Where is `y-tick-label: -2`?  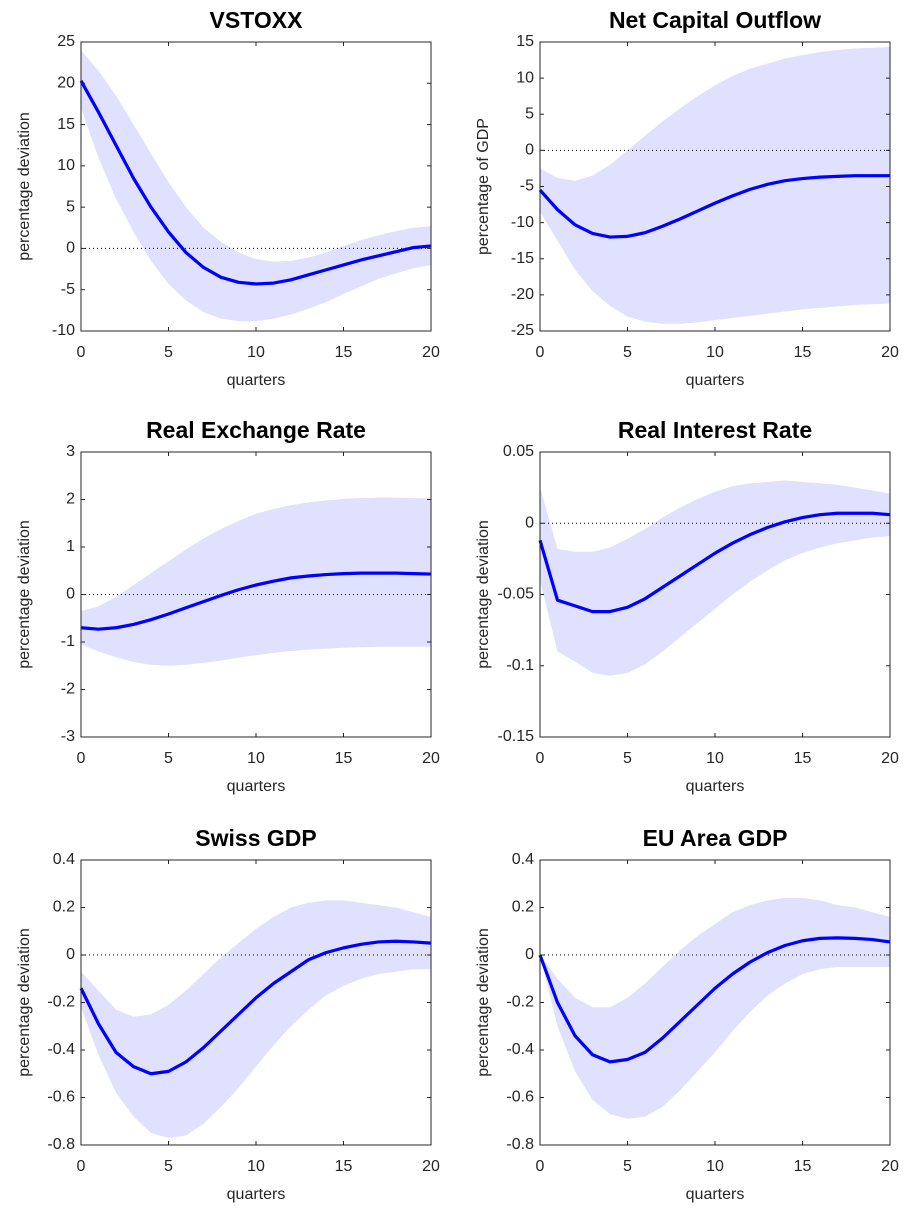
y-tick-label: -2 is located at coordinates (68, 689).